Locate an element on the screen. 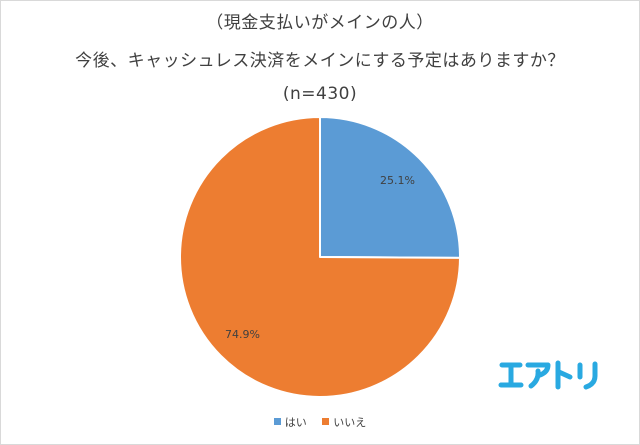 The image size is (640, 445). pie-data-labels: 25.1% 74.9% is located at coordinates (320, 257).